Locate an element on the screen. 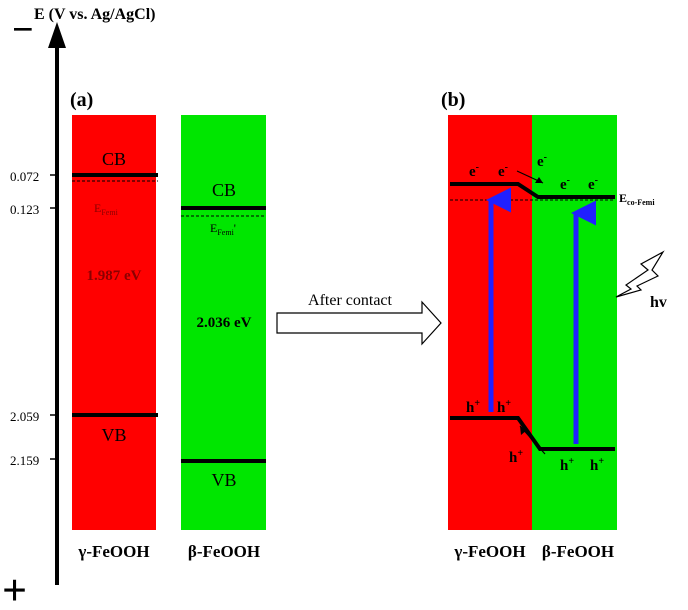 This screenshot has width=688, height=610. axis-label: E (V vs. Ag/AgCl) is located at coordinates (95, 14).